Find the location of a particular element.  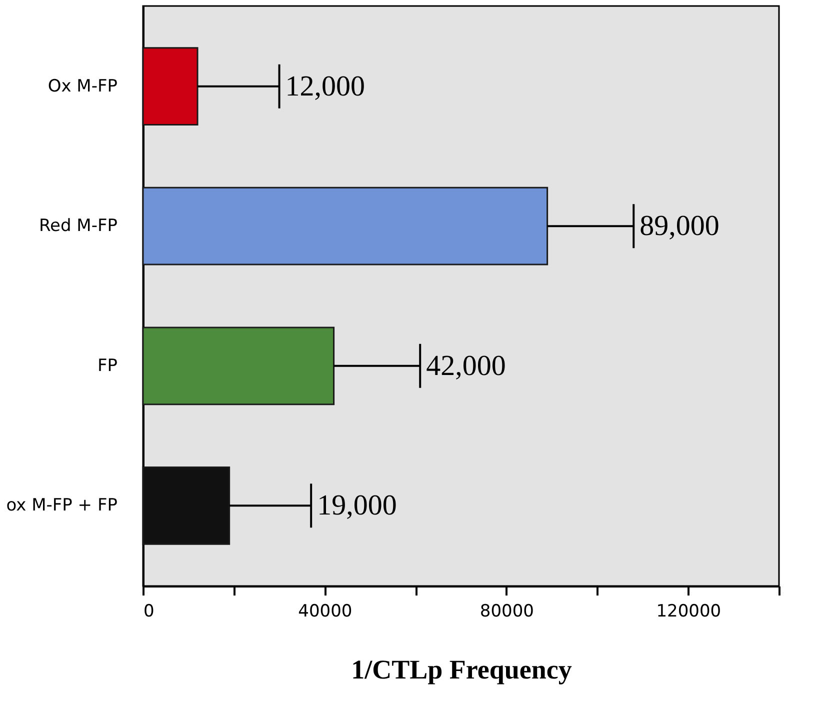

y-tick-label: Red M-FP is located at coordinates (78, 226).